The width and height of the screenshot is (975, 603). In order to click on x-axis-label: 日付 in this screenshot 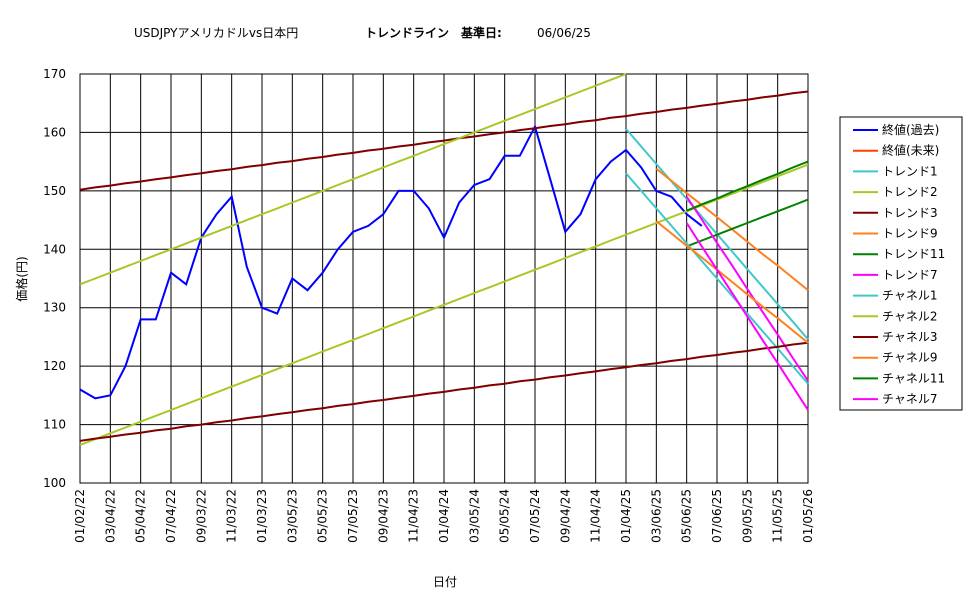, I will do `click(445, 582)`.